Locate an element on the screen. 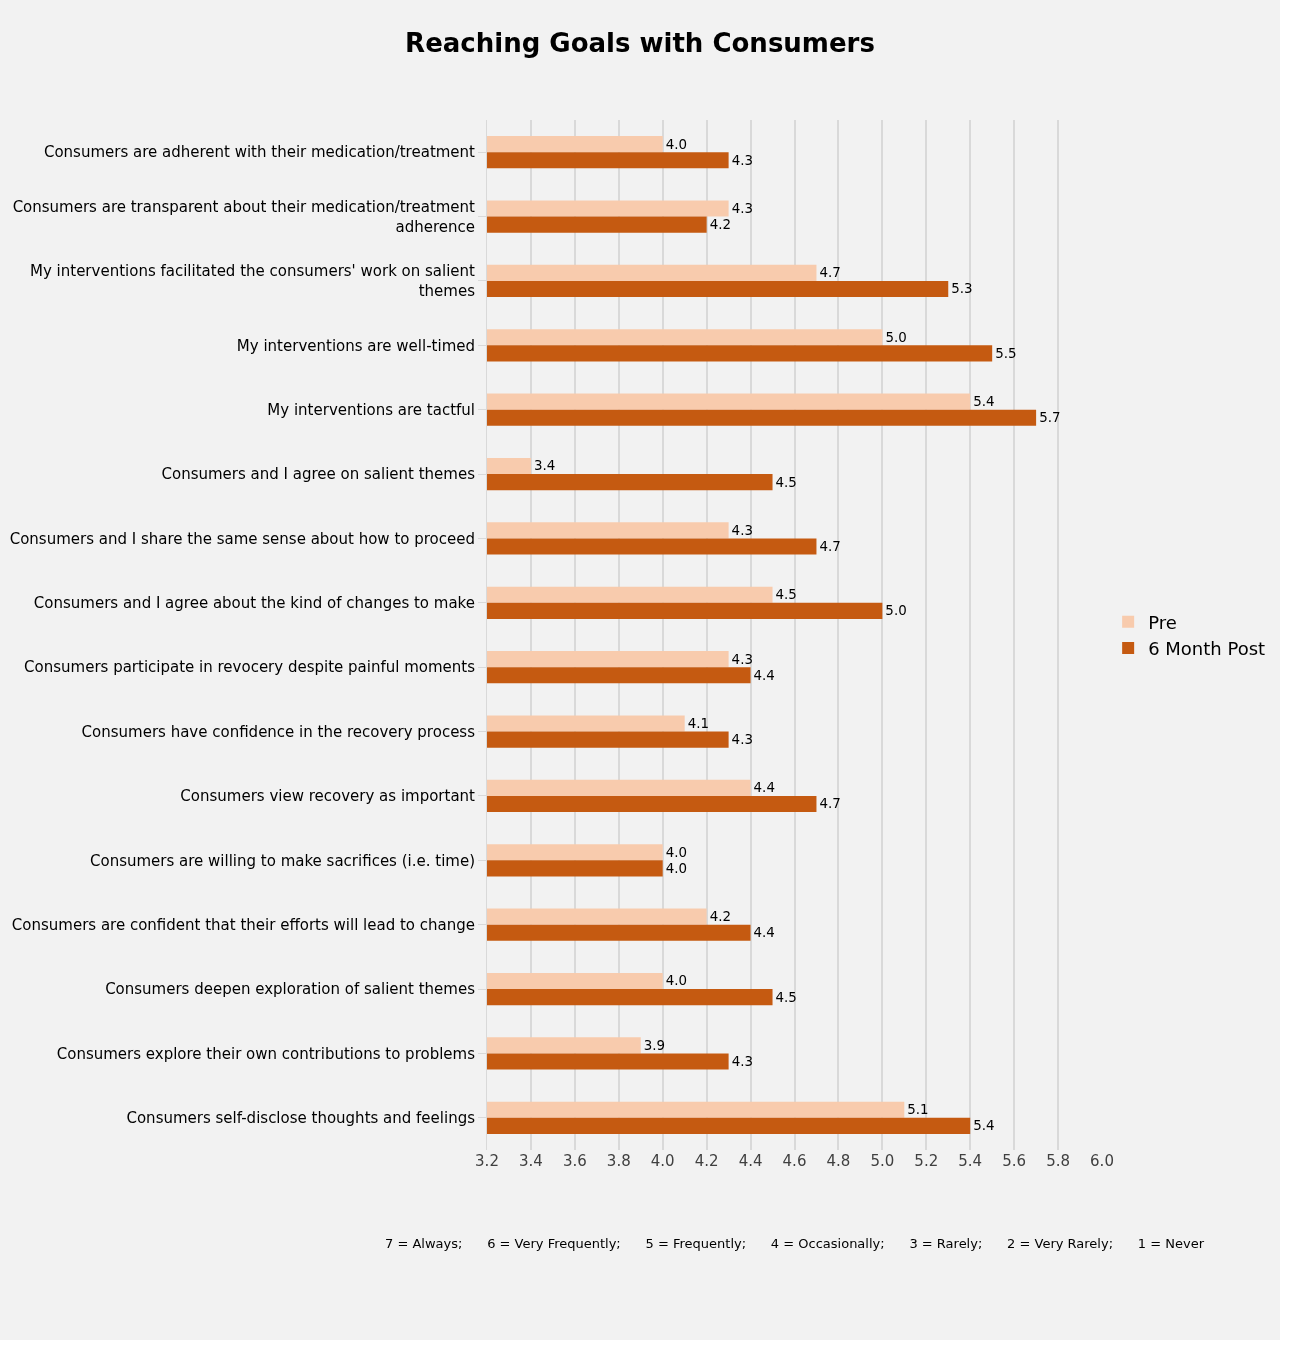 The width and height of the screenshot is (1301, 1361). x-tick-label: 4.8 is located at coordinates (838, 1161).